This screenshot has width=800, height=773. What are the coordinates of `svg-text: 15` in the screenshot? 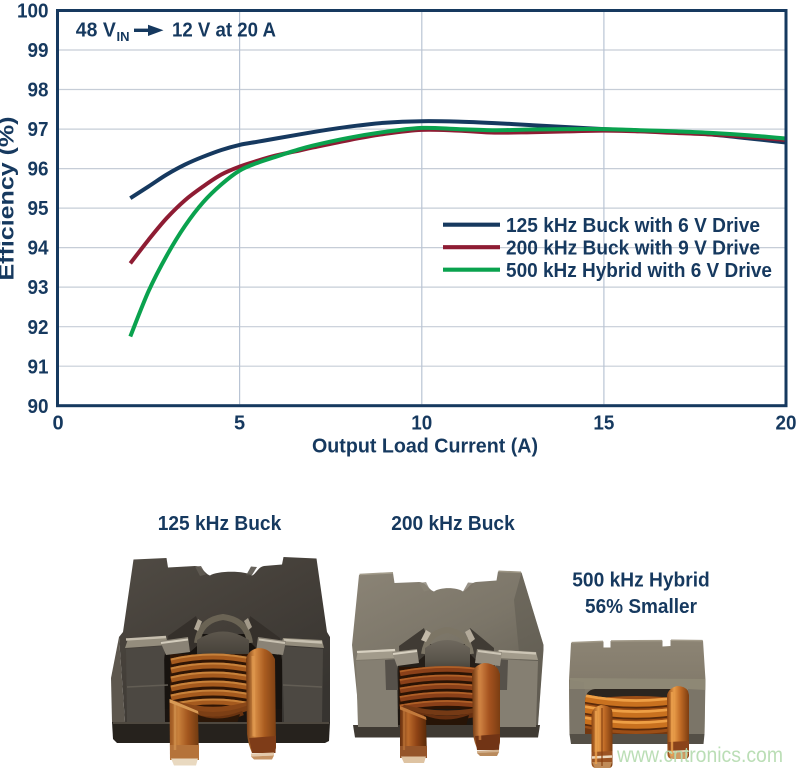 It's located at (603, 424).